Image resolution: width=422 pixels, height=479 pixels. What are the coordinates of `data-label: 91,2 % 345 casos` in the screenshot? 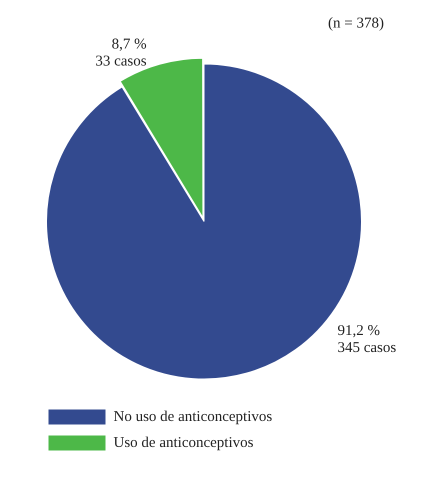 It's located at (366, 339).